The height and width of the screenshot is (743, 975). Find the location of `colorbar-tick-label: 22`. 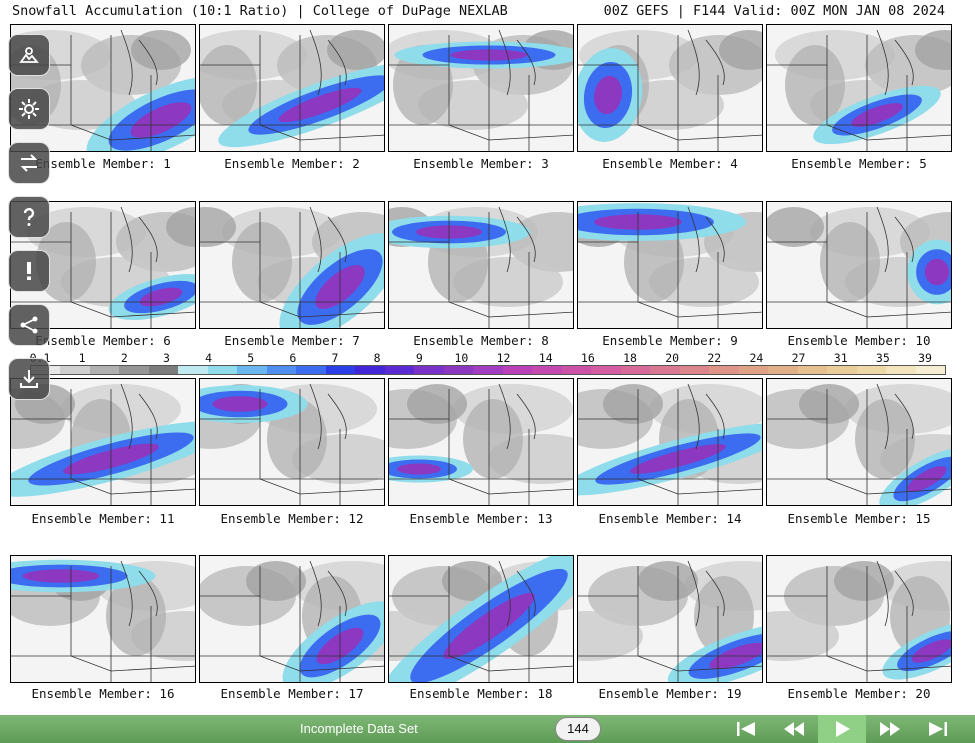

colorbar-tick-label: 22 is located at coordinates (714, 358).